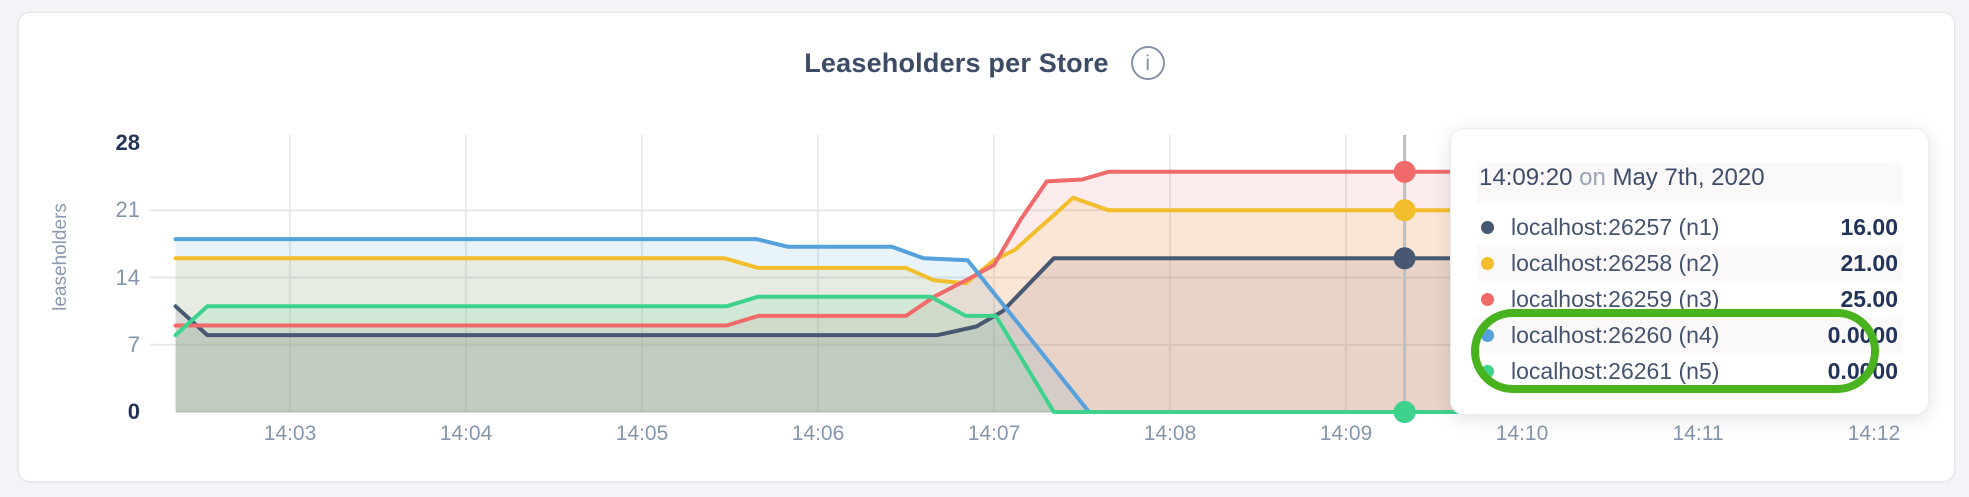  I want to click on tooltip-row: localhost:26258 (n2) 21.00, so click(1689, 263).